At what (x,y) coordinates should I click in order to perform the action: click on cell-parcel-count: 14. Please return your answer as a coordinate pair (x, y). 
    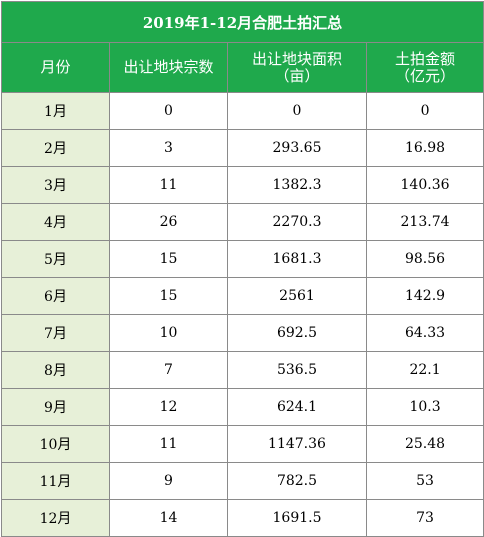
    Looking at the image, I should click on (168, 518).